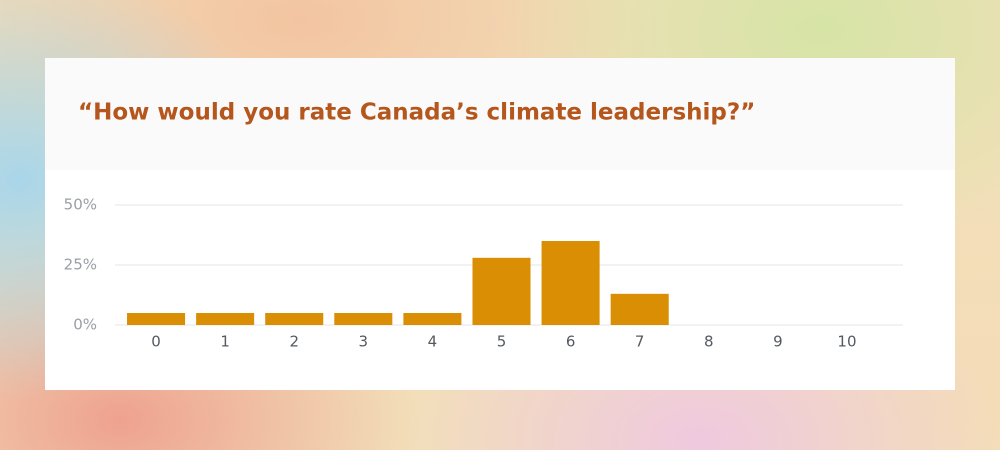 This screenshot has height=450, width=1000. What do you see at coordinates (156, 342) in the screenshot?
I see `x-tick-label: 0` at bounding box center [156, 342].